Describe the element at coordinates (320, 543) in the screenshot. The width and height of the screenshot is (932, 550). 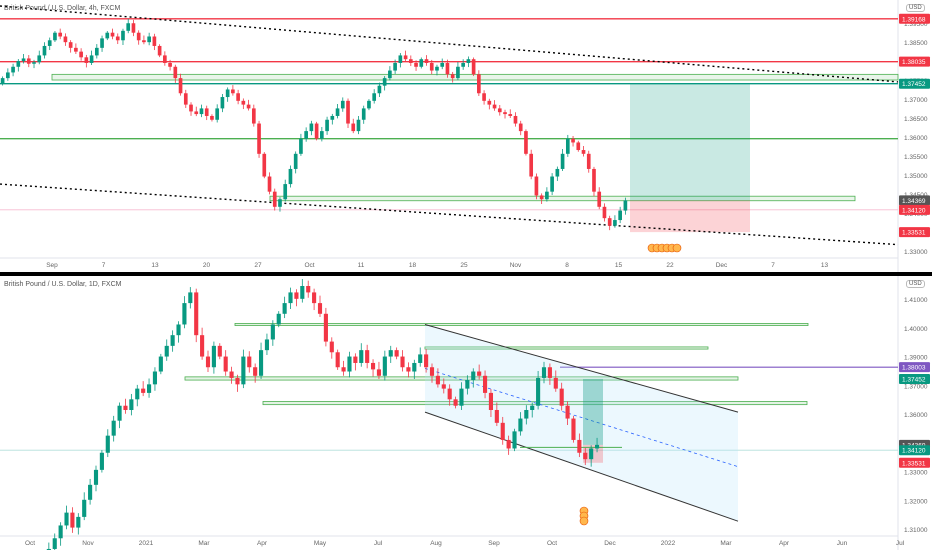
I see `time-tick-label: May` at that location.